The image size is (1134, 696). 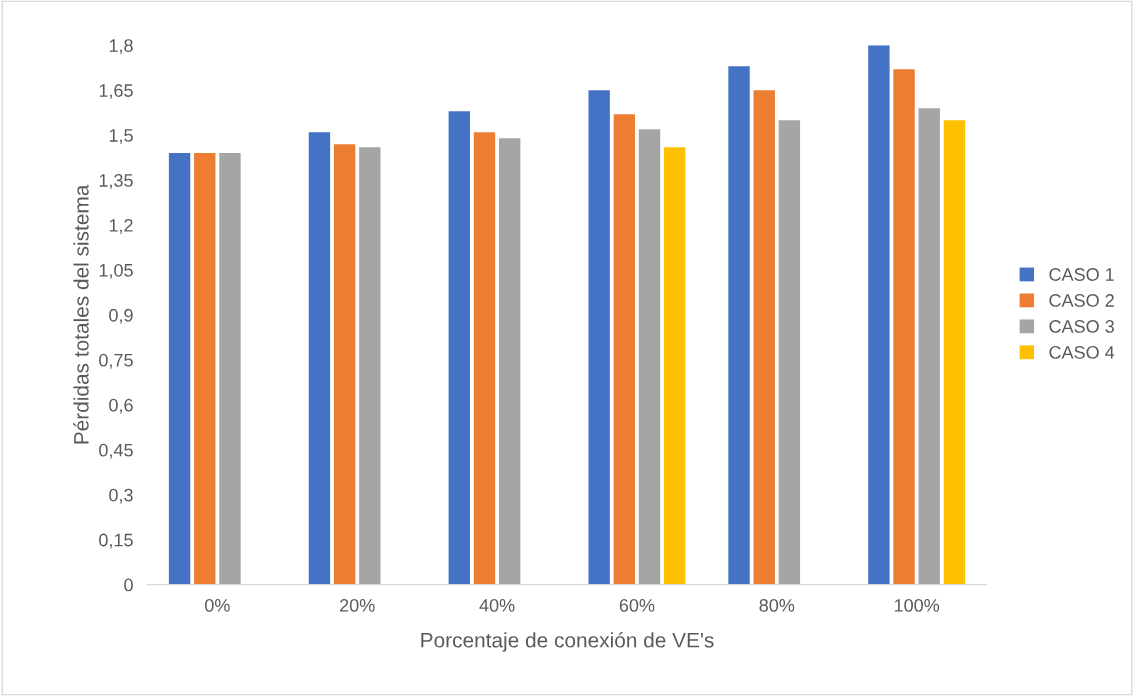 I want to click on x-tick-label: 60%, so click(x=637, y=605).